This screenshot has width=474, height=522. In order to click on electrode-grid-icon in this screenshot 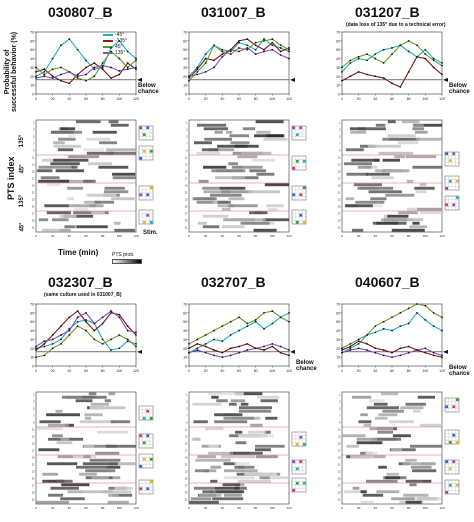, I will do `click(299, 133)`.